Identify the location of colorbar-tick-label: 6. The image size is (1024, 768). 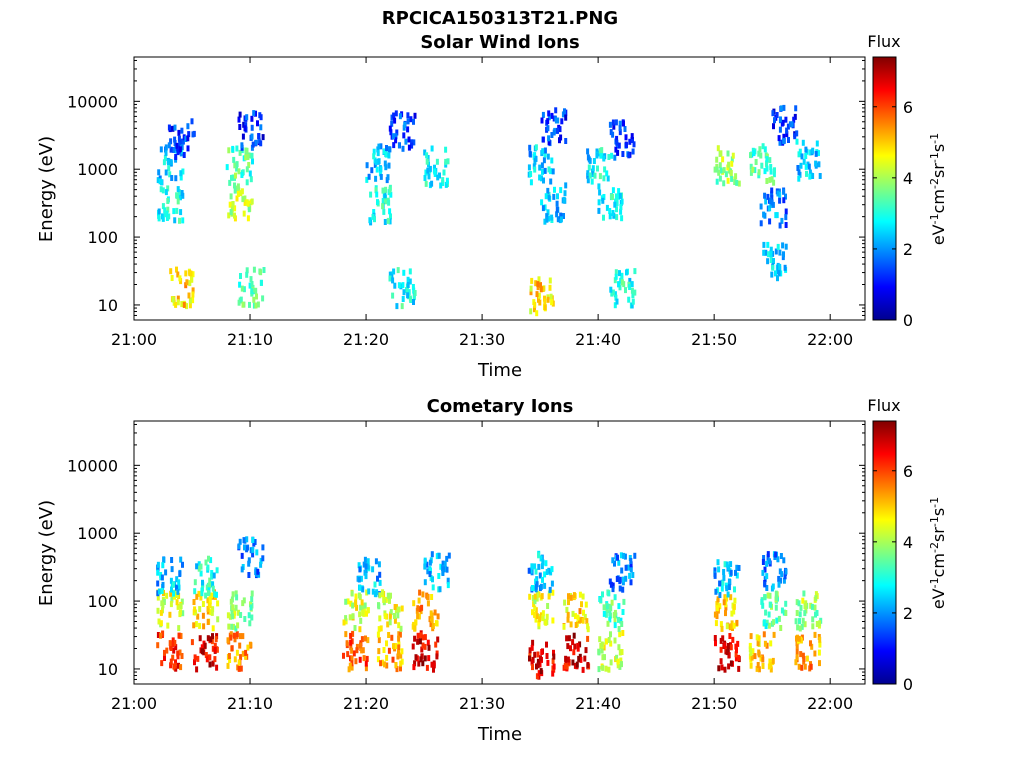
(908, 107).